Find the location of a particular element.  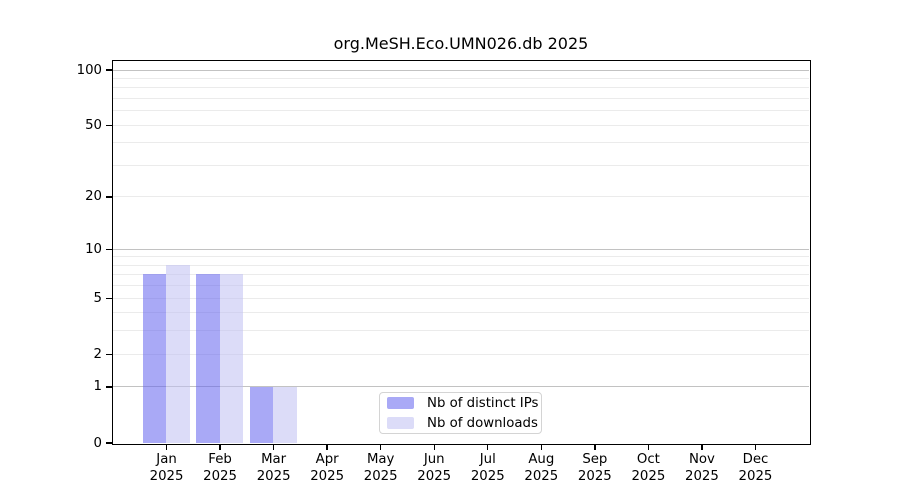

legend-label-distinct-ips: Nb of distinct IPs is located at coordinates (483, 403).